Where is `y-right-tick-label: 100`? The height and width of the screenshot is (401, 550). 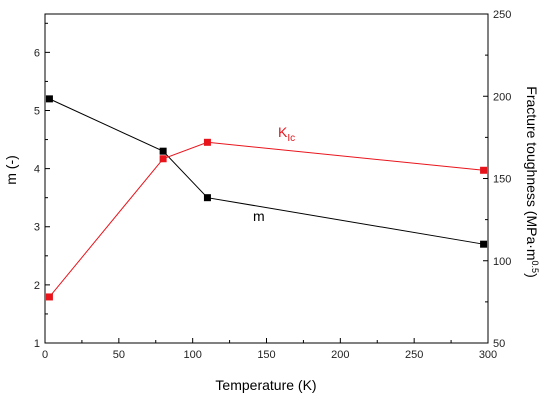 y-right-tick-label: 100 is located at coordinates (502, 262).